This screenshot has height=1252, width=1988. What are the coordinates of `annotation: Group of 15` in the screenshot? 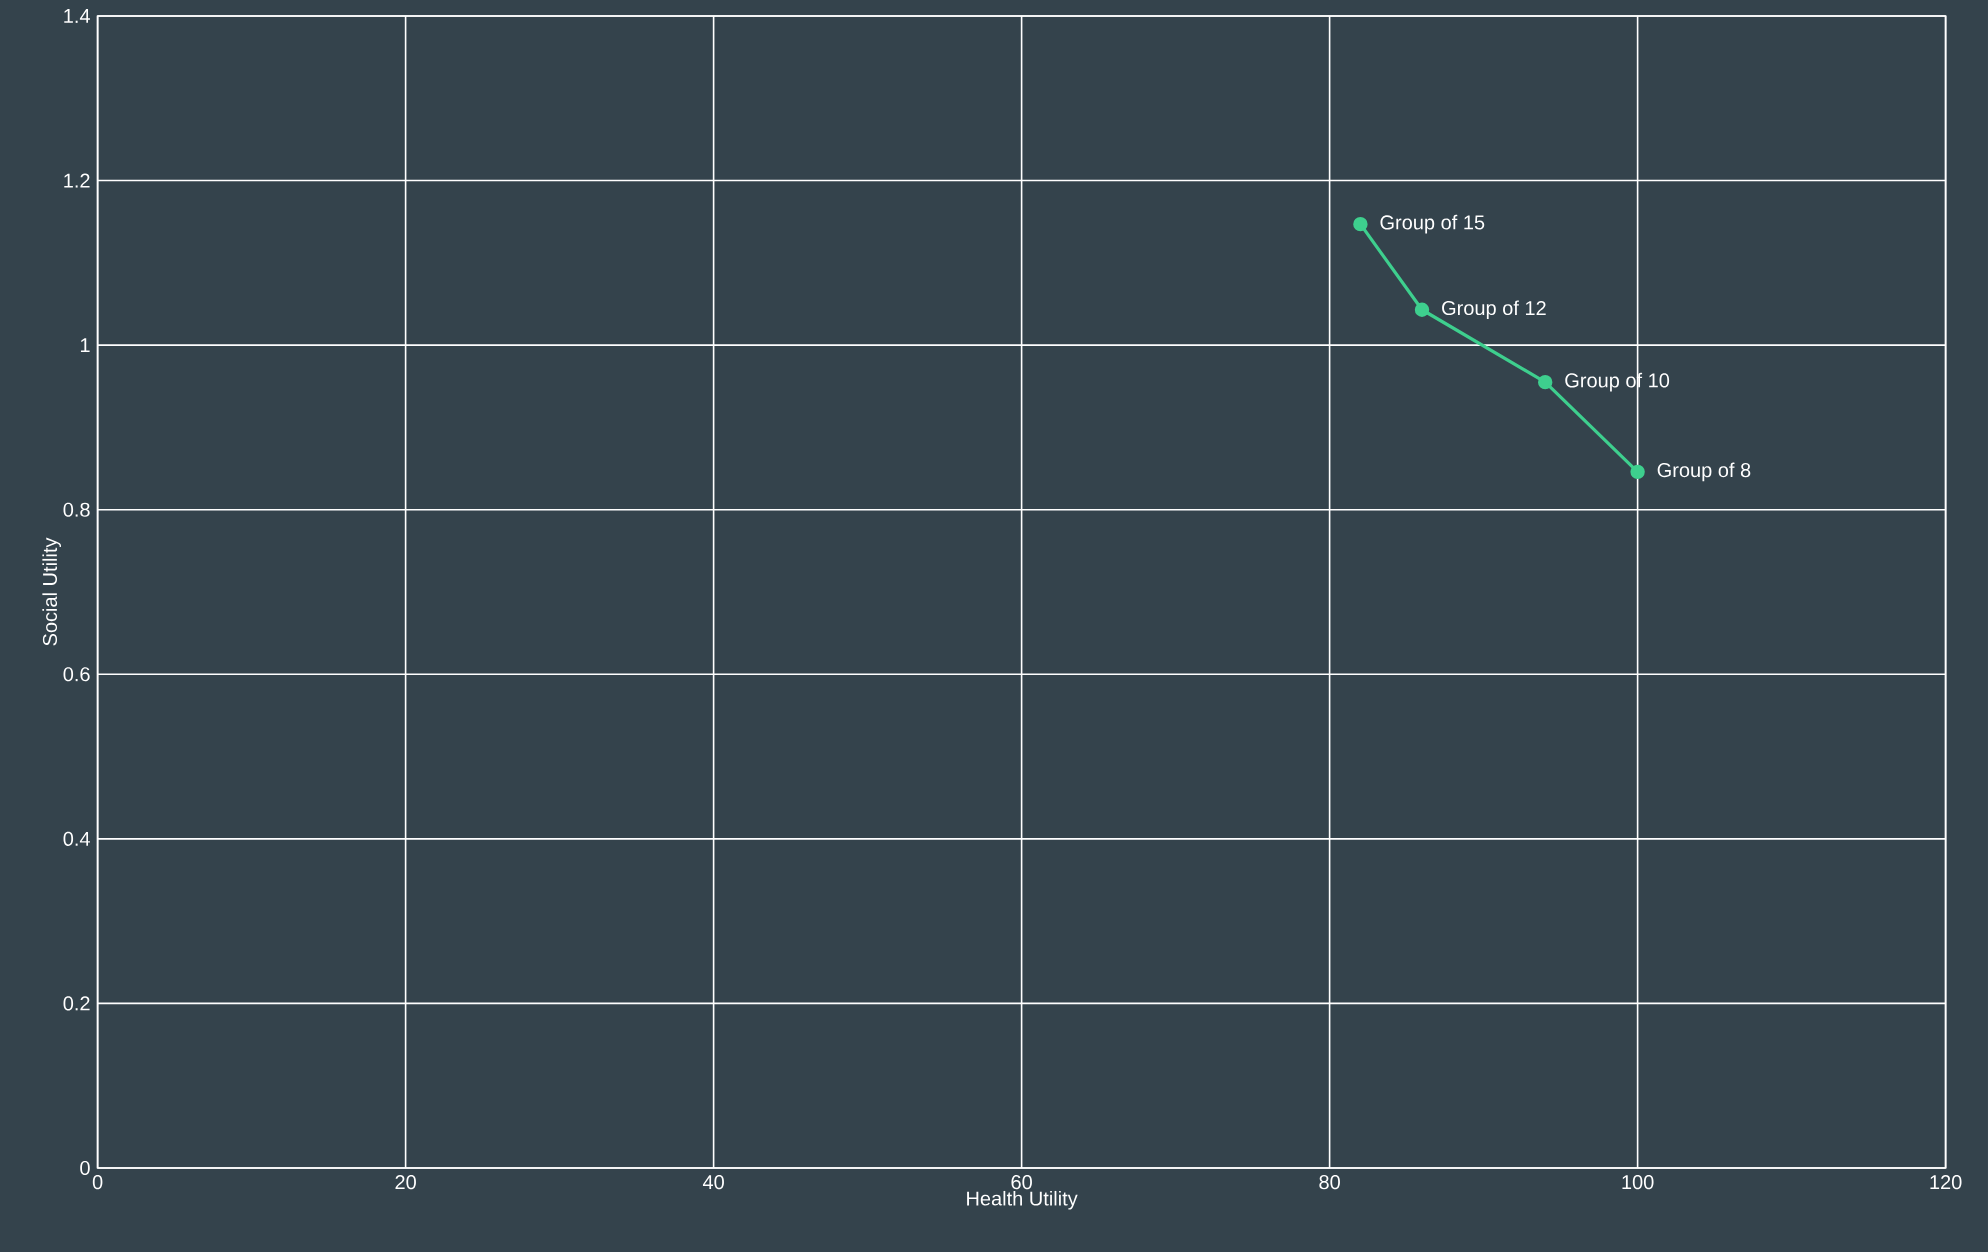 It's located at (1432, 224).